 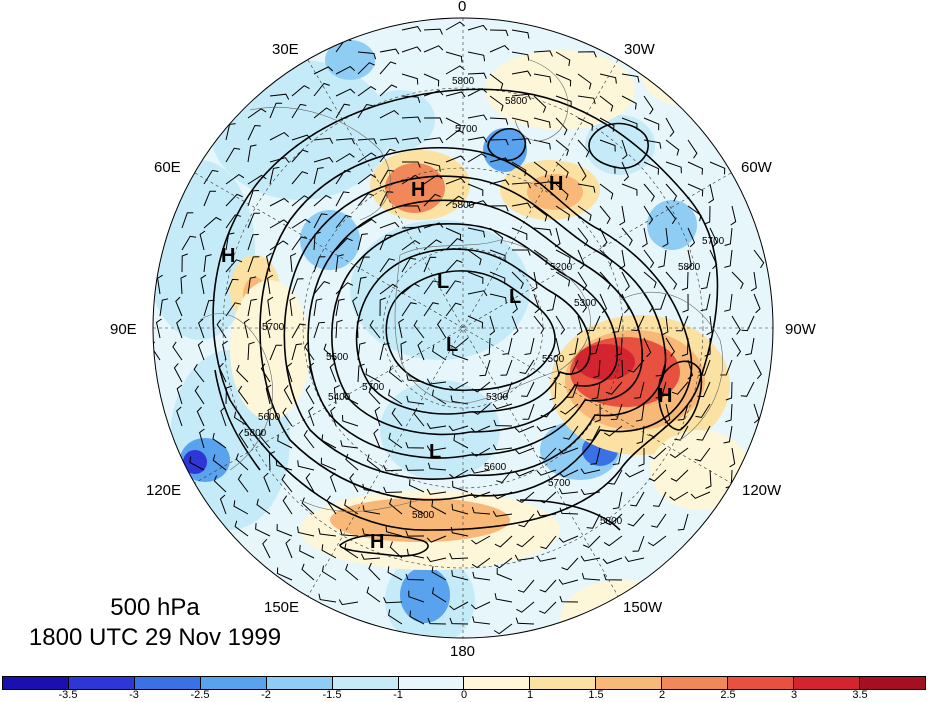 What do you see at coordinates (155, 607) in the screenshot?
I see `pressure-level-title: 500 hPa` at bounding box center [155, 607].